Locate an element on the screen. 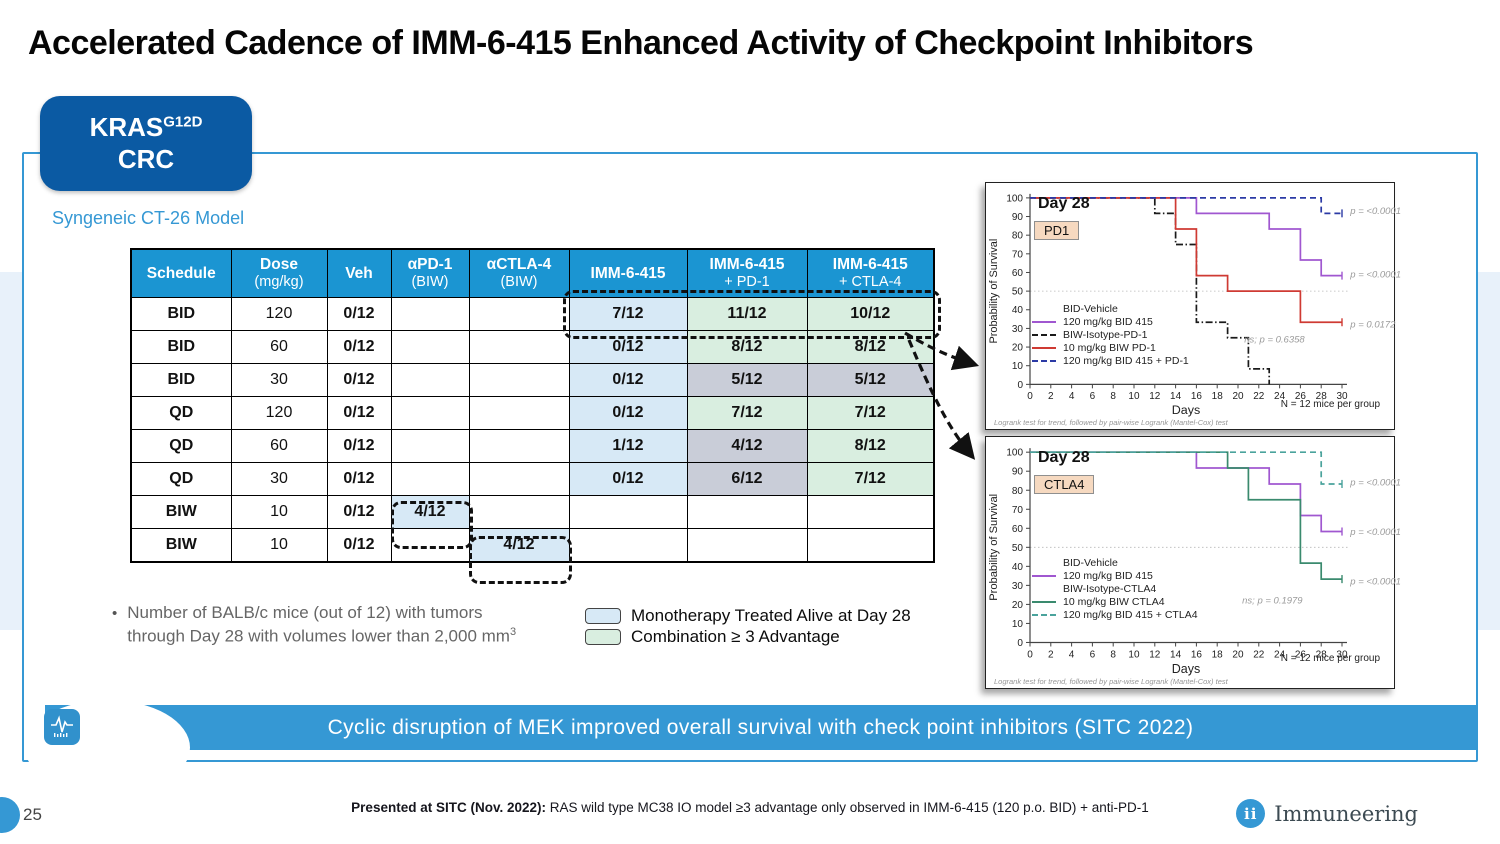  svg-text: 22 is located at coordinates (1259, 396).